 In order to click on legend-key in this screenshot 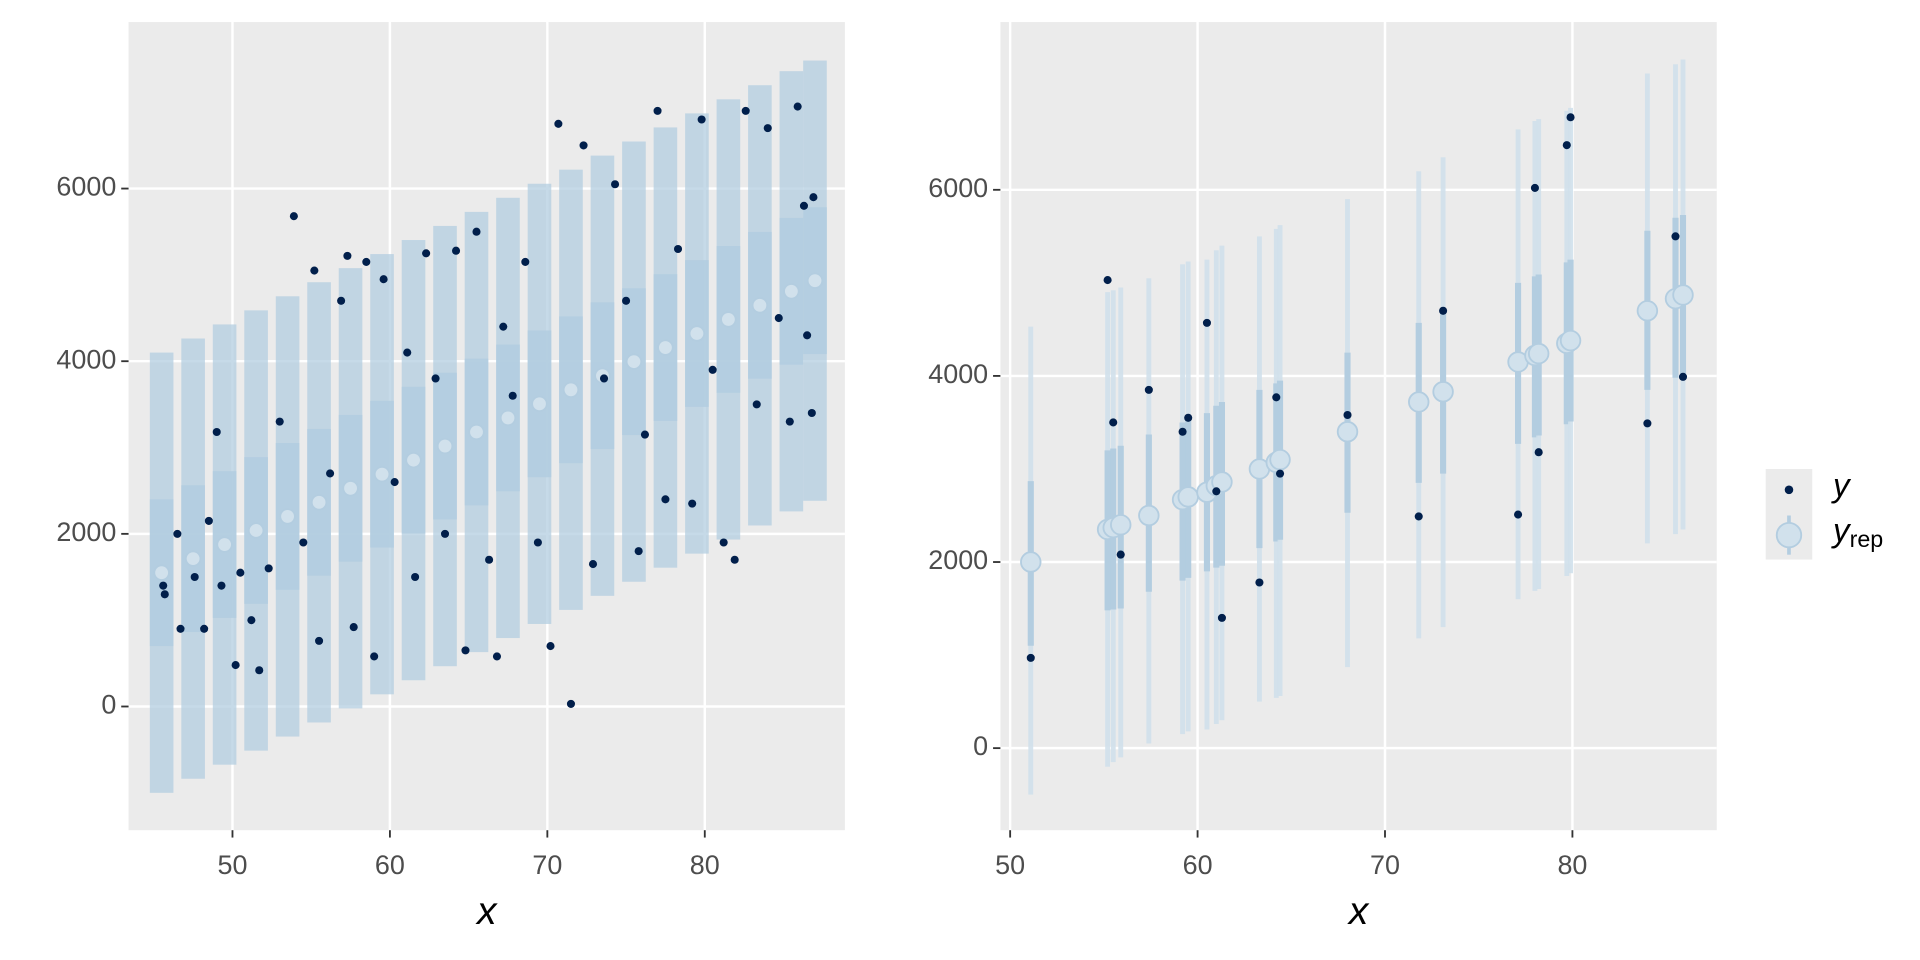, I will do `click(1789, 490)`.